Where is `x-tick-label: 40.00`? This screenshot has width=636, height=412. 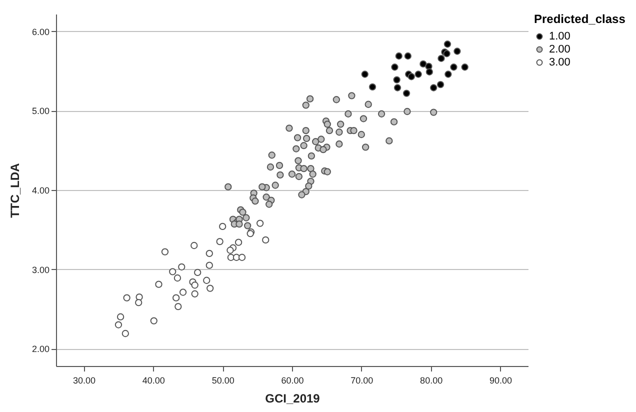
x-tick-label: 40.00 is located at coordinates (153, 381).